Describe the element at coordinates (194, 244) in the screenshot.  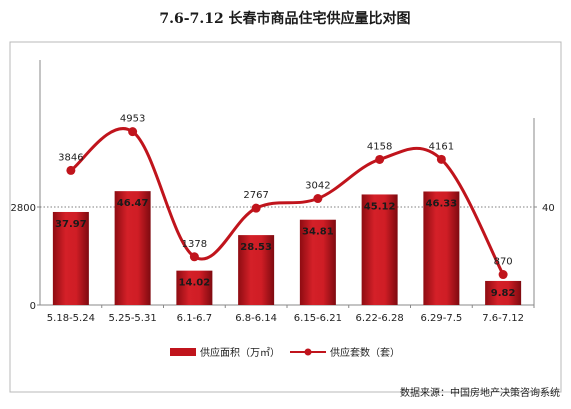
I see `line-data-label: 1378` at that location.